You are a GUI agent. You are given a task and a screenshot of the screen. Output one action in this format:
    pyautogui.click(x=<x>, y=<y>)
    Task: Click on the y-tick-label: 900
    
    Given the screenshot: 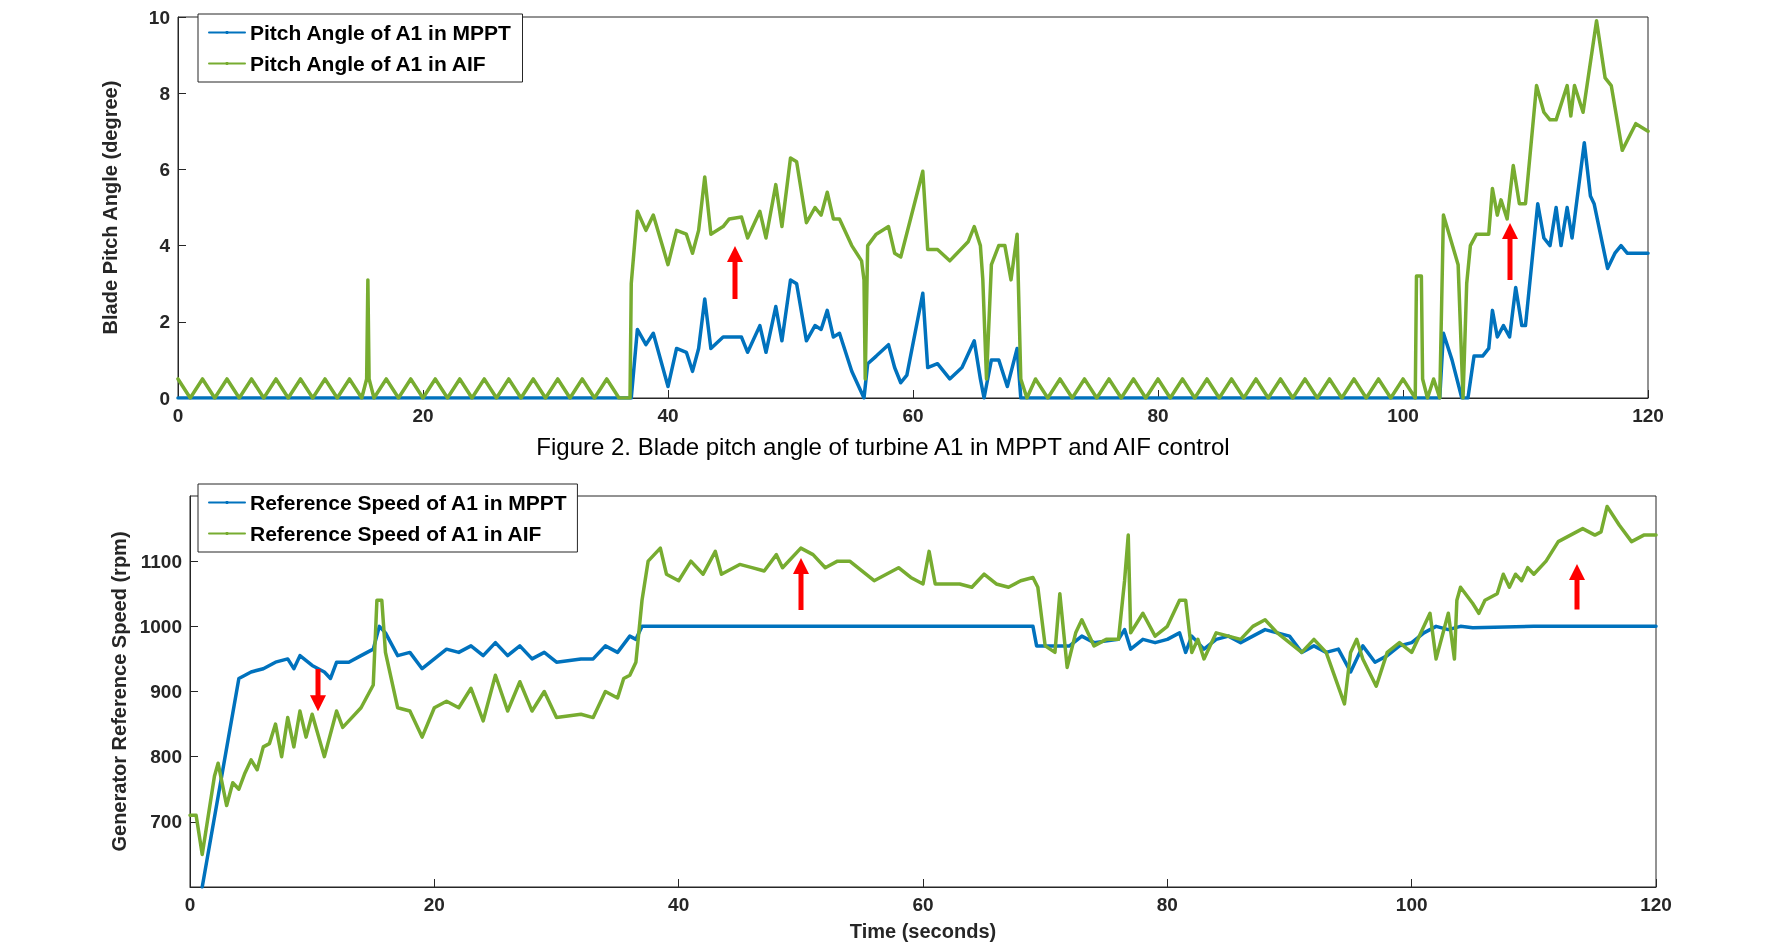 What is the action you would take?
    pyautogui.click(x=166, y=691)
    